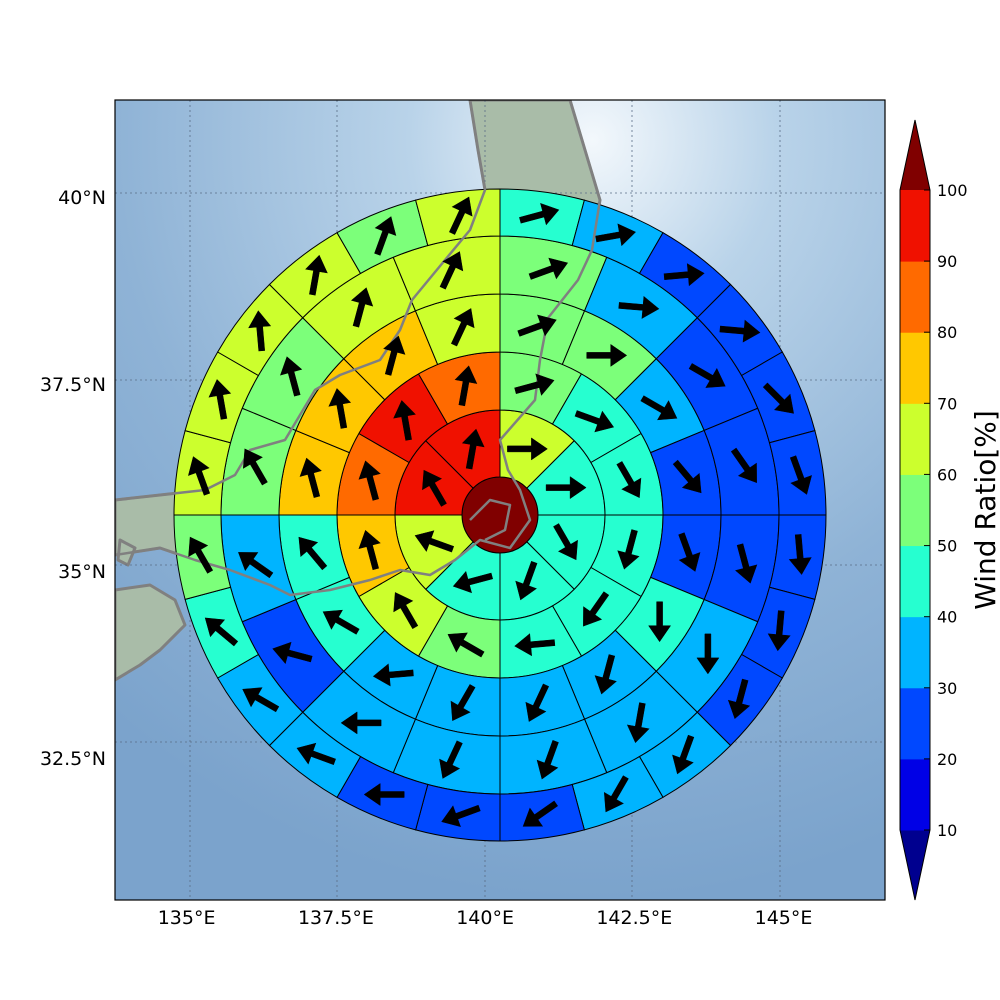 The height and width of the screenshot is (1000, 1000). I want to click on x-tick-label: 140°E, so click(485, 918).